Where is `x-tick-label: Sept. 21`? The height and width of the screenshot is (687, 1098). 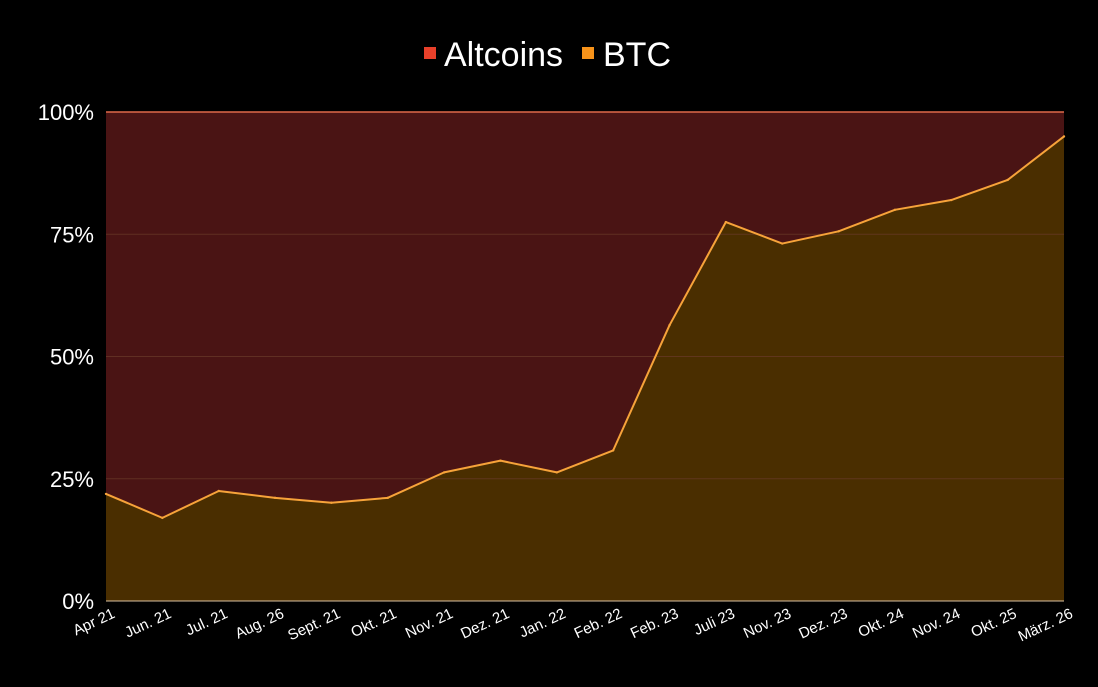
x-tick-label: Sept. 21 is located at coordinates (314, 624).